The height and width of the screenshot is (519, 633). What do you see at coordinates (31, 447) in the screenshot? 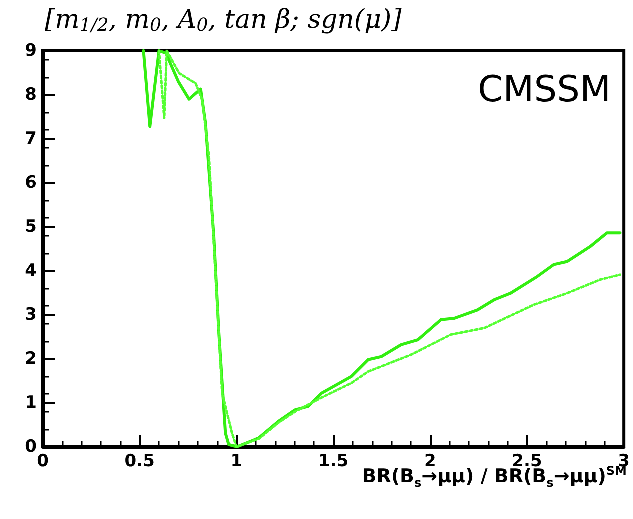
I see `y-tick-label: 0` at bounding box center [31, 447].